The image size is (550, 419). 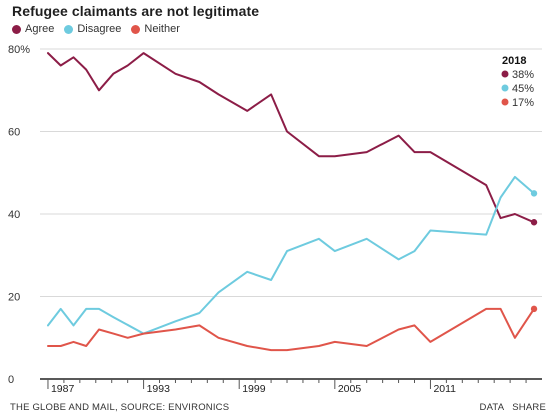 I want to click on legend-item-neither: Neither, so click(x=155, y=29).